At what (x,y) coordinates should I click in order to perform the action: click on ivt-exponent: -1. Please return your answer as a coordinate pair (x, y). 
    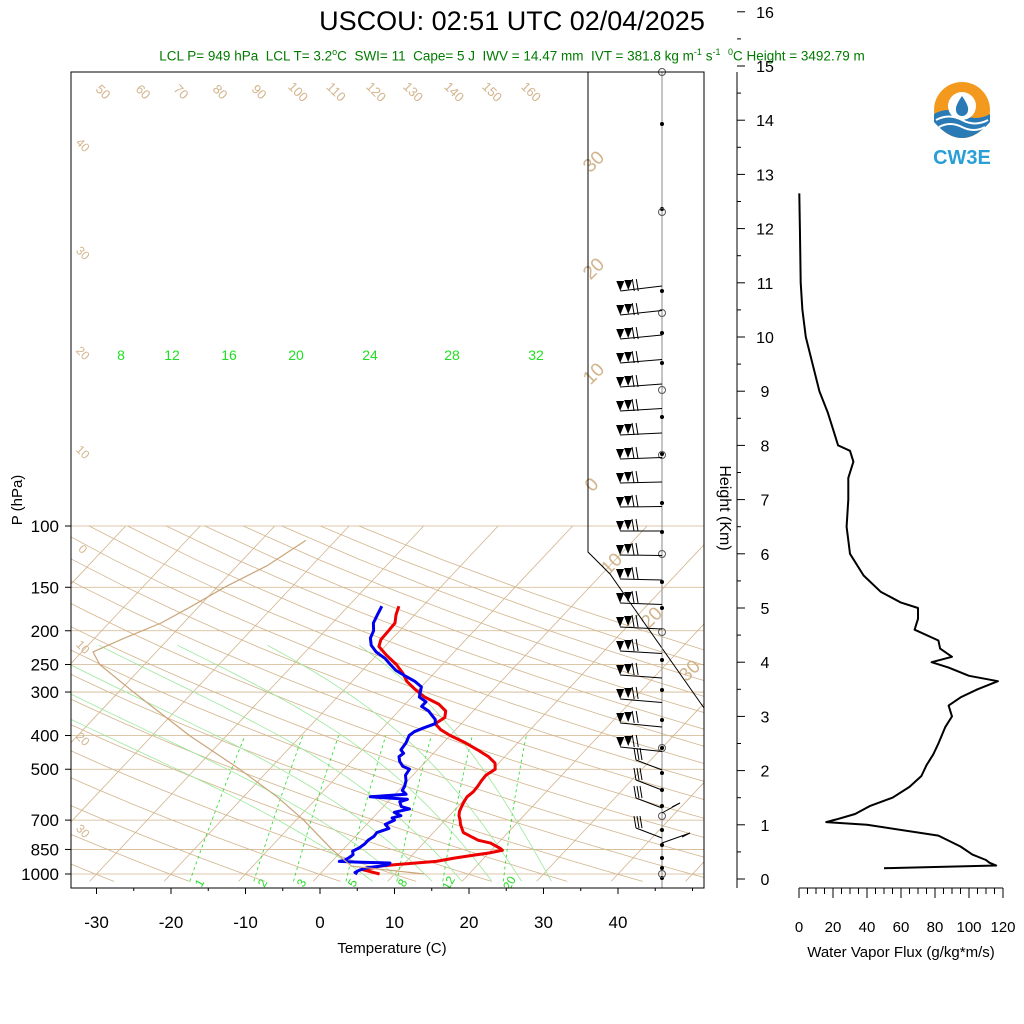
    Looking at the image, I should click on (697, 52).